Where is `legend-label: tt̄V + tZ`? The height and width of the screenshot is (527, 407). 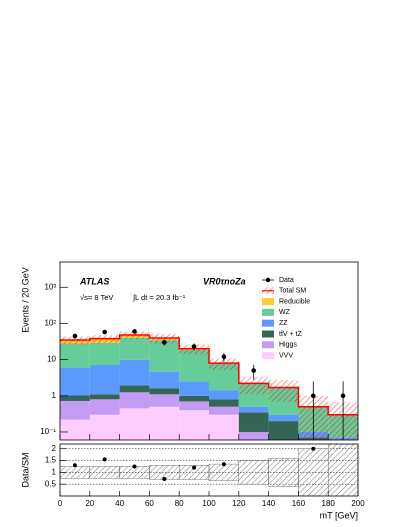 legend-label: tt̄V + tZ is located at coordinates (290, 334).